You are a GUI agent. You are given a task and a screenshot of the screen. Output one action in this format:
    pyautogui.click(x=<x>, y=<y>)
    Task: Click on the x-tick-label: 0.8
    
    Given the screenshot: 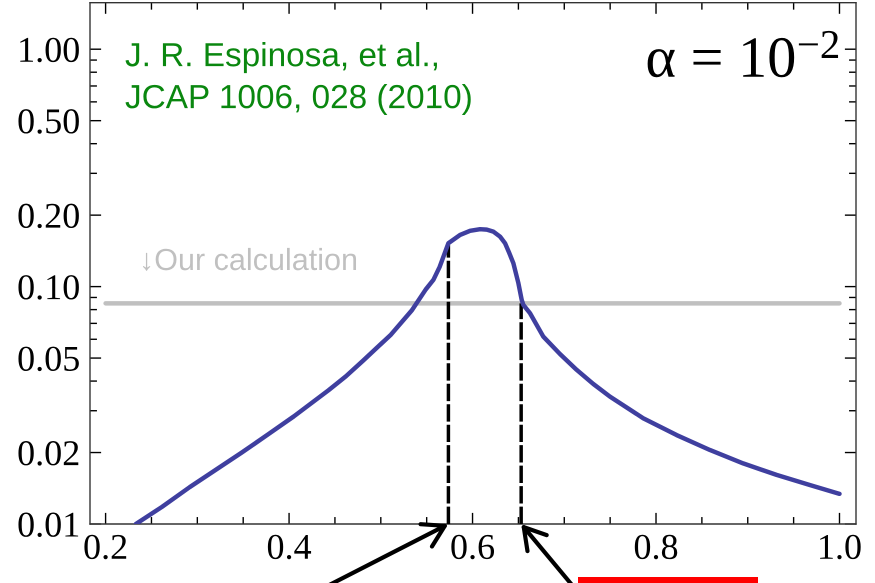 What is the action you would take?
    pyautogui.click(x=656, y=547)
    